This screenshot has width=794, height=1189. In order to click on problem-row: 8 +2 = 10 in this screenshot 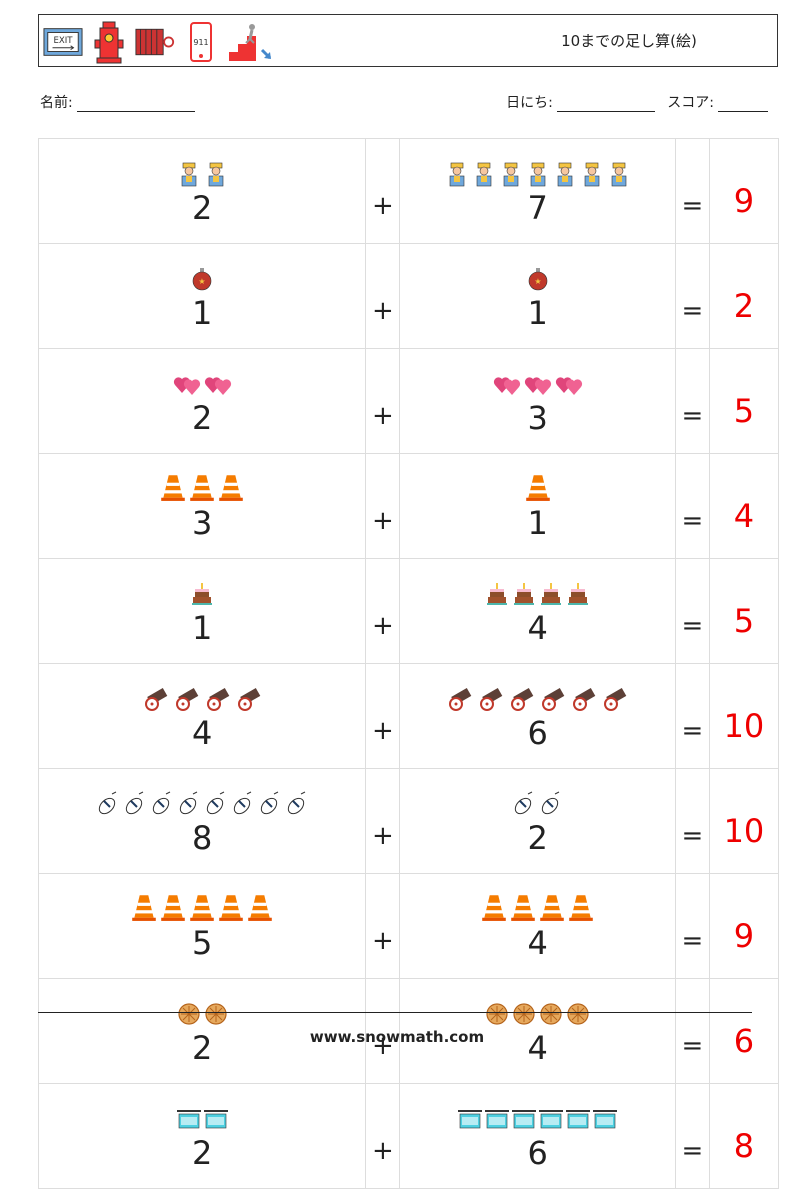, I will do `click(408, 821)`.